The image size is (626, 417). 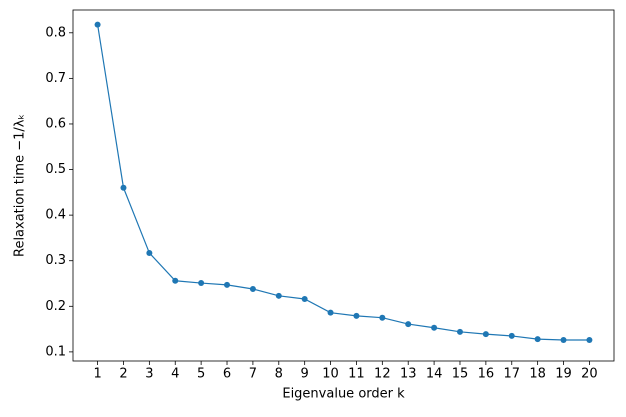 What do you see at coordinates (55, 306) in the screenshot?
I see `y-tick-label: 0.2` at bounding box center [55, 306].